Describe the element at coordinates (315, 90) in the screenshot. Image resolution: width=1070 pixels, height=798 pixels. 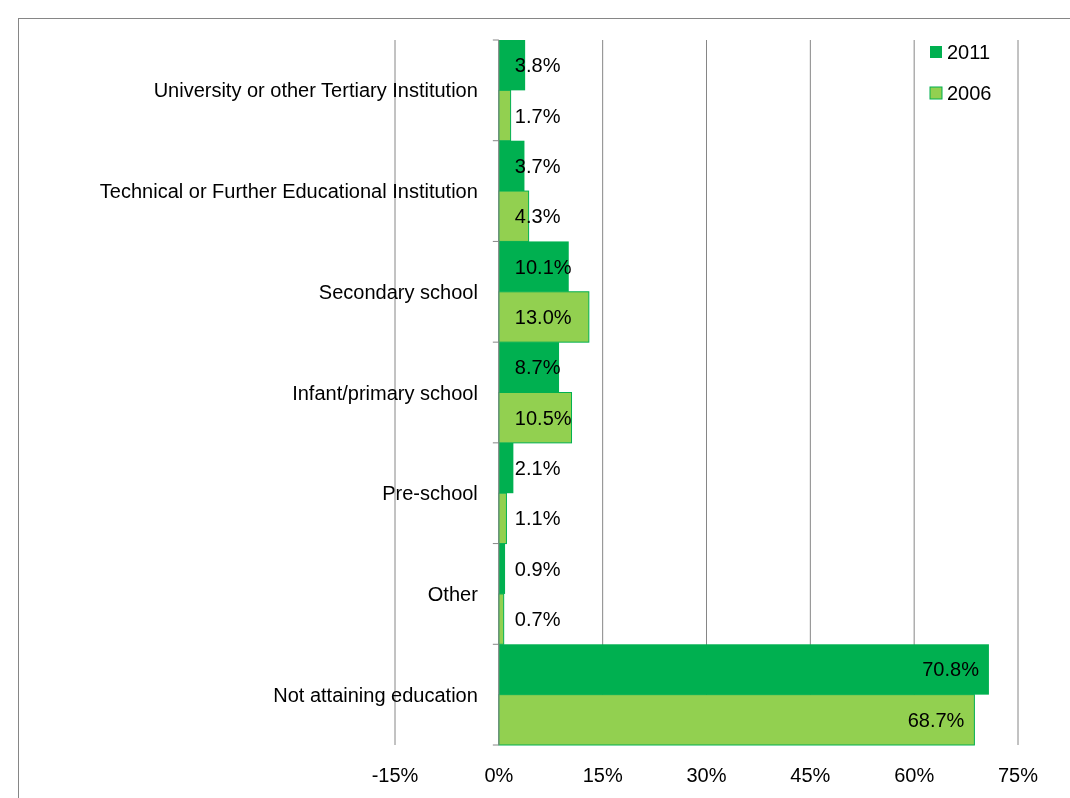
I see `y-tick-label: University or other Tertiary Institution` at that location.